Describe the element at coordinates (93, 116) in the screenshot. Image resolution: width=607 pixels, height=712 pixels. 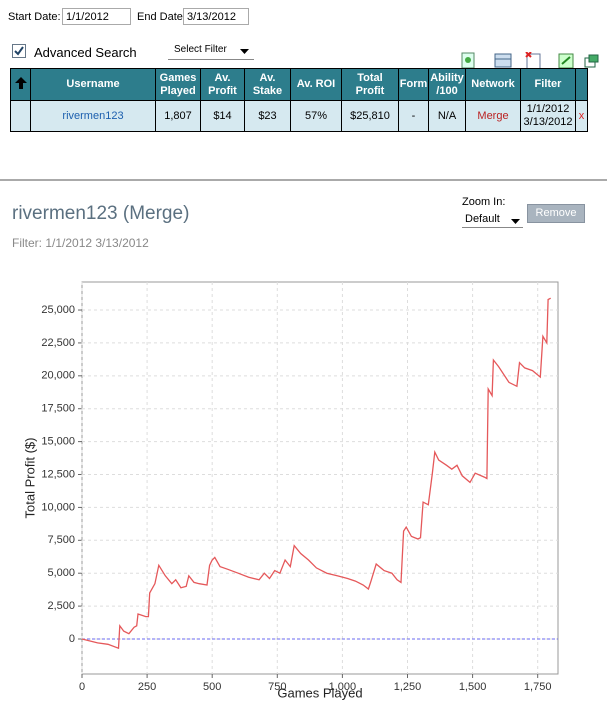
I see `username-link: rivermen123` at that location.